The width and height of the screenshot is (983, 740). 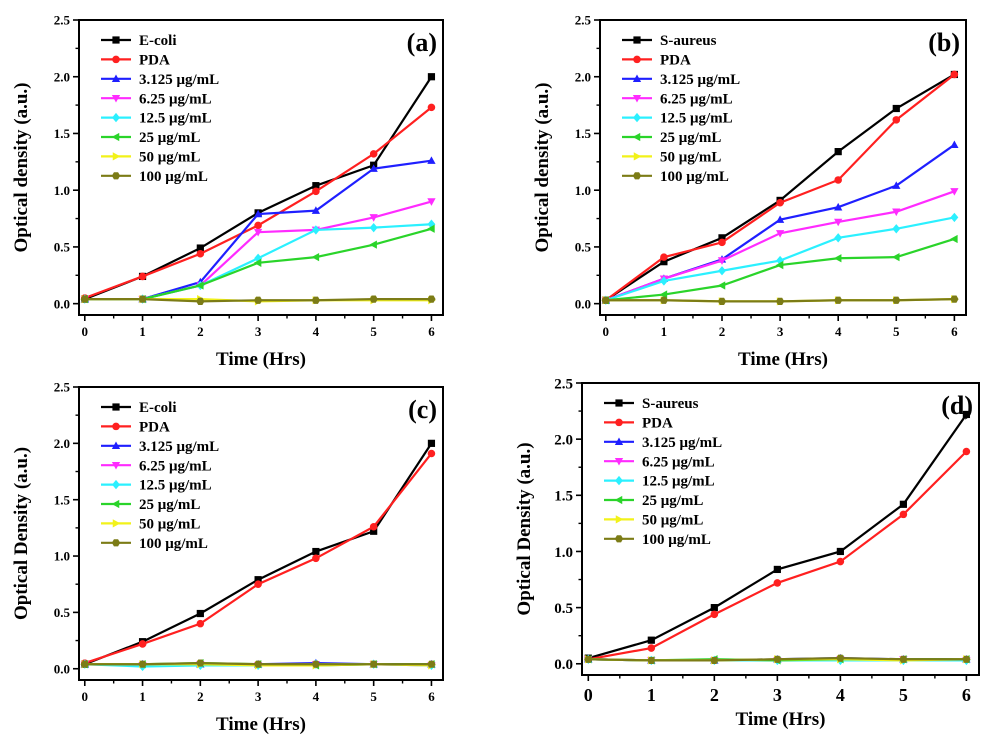 I want to click on x-axis-label: Time (Hrs), so click(x=261, y=359).